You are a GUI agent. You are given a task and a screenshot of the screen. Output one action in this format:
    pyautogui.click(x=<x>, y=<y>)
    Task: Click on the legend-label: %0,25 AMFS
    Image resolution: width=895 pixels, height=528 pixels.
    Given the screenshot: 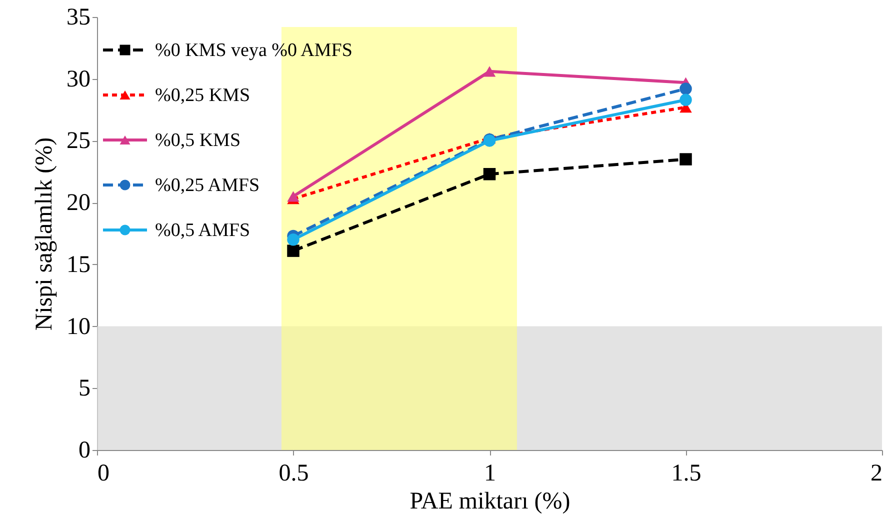 What is the action you would take?
    pyautogui.click(x=207, y=185)
    